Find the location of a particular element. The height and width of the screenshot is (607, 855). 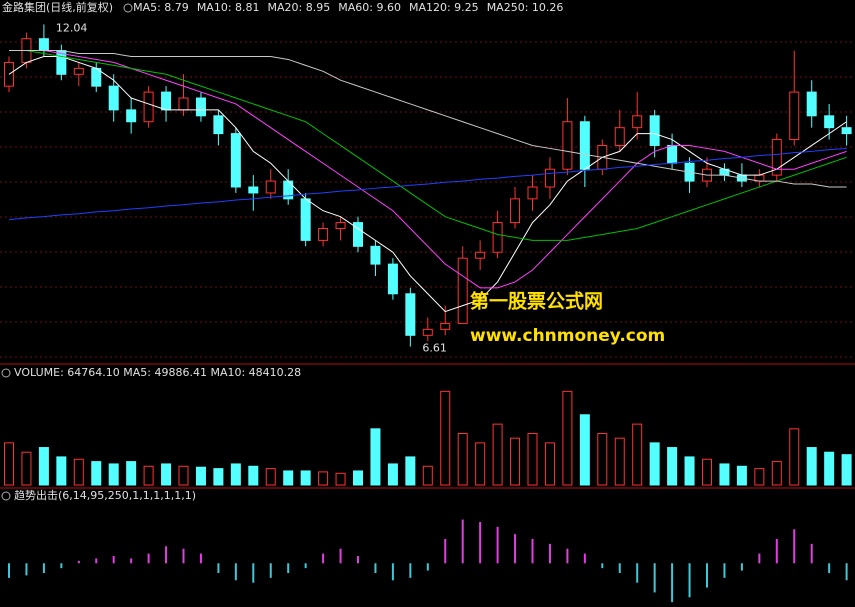

legend-item: MA5: 8.79 is located at coordinates (161, 7).